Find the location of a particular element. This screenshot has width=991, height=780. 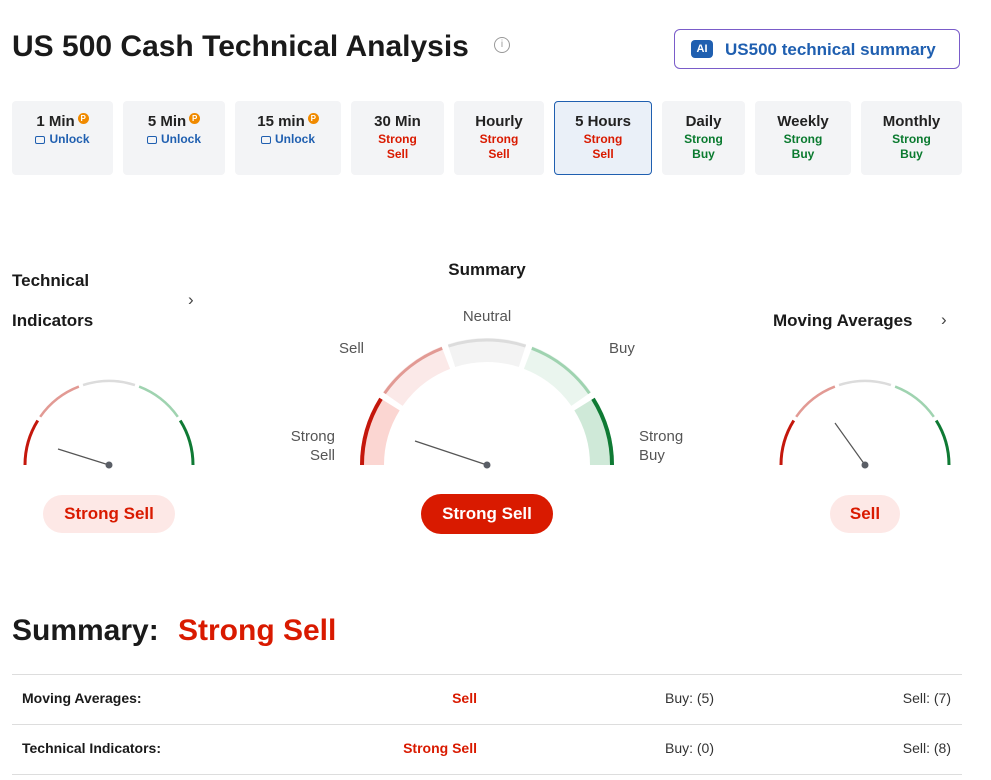

timeframe-tab: Hourly Strong Sell is located at coordinates (499, 138).